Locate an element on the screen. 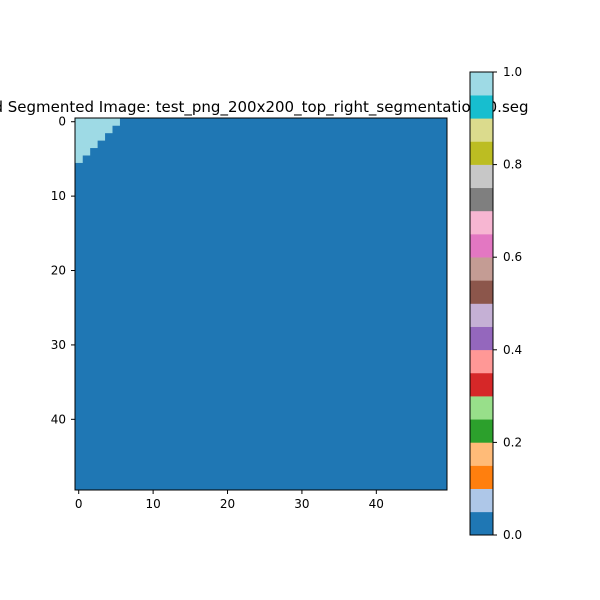  y-tick-label: 40 is located at coordinates (58, 419).